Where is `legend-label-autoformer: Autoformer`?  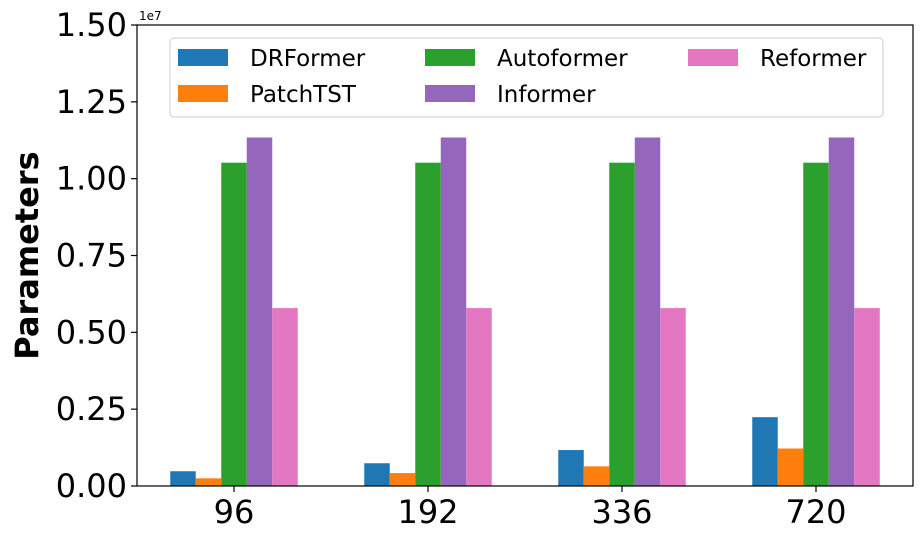
legend-label-autoformer: Autoformer is located at coordinates (562, 59).